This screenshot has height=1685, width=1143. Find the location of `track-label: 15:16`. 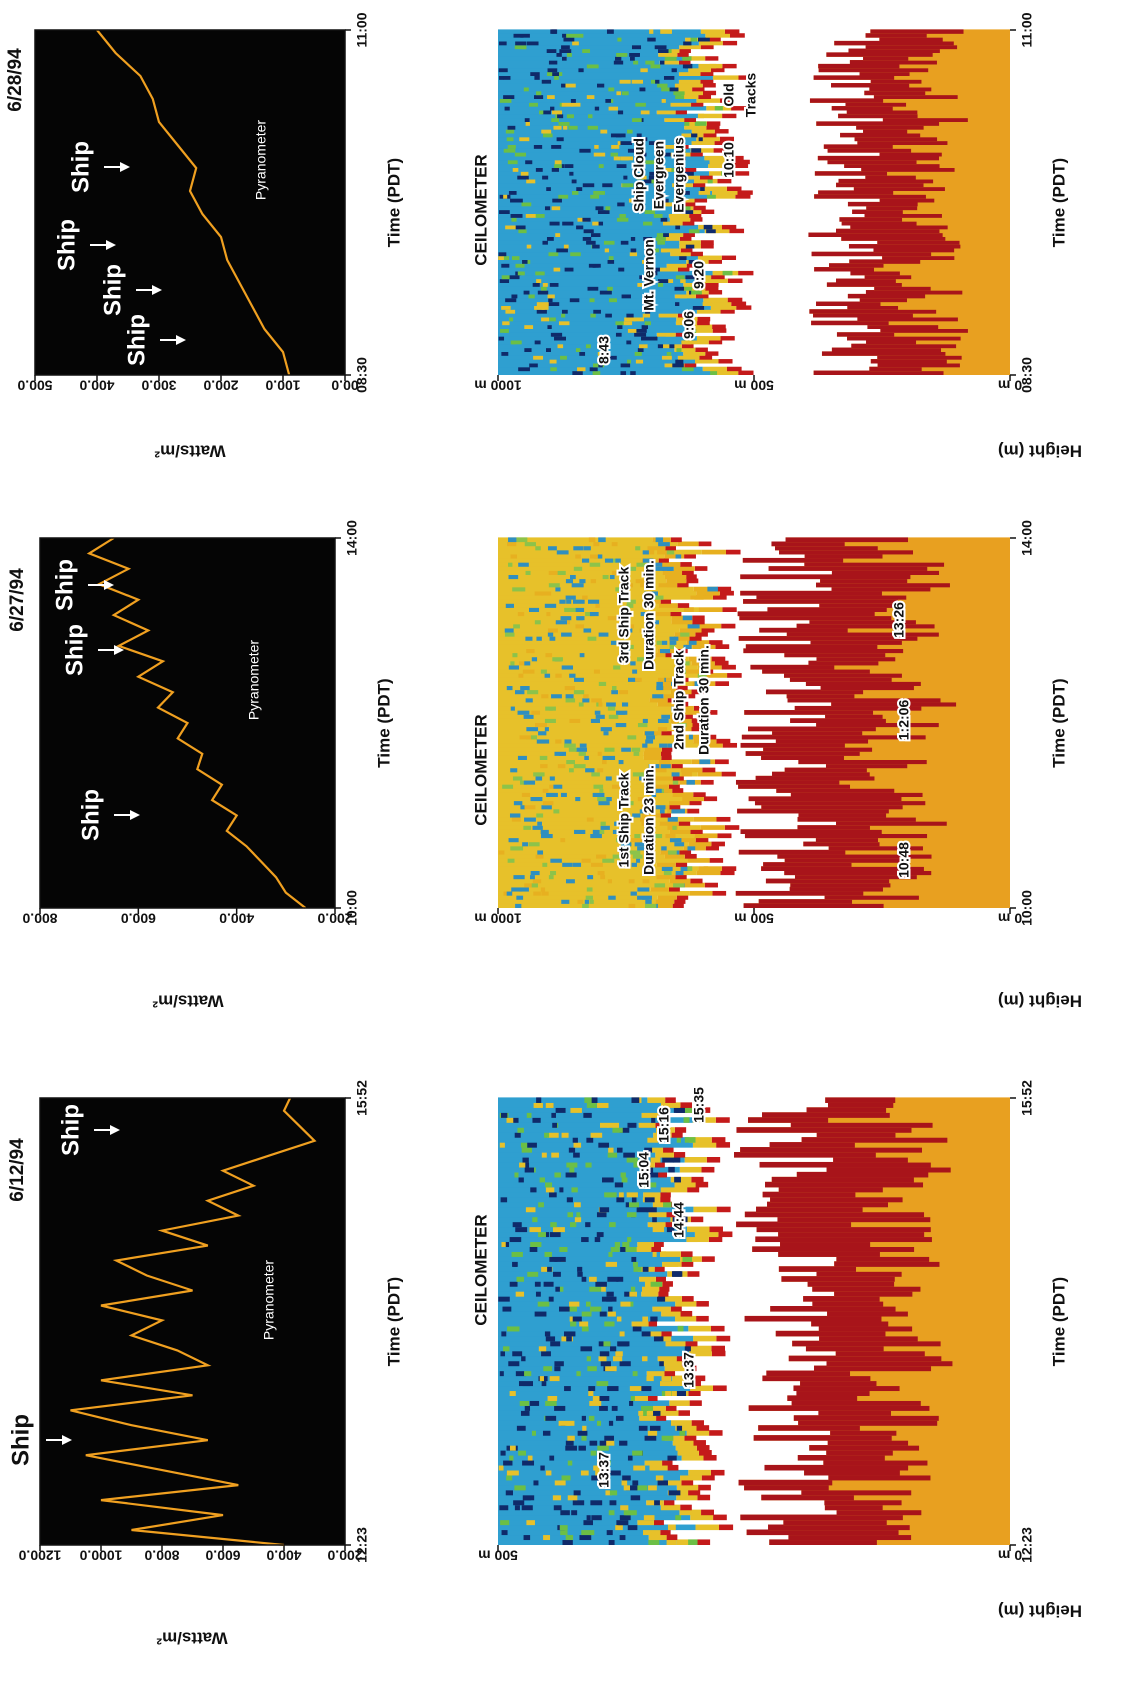

track-label: 15:16 is located at coordinates (664, 1125).